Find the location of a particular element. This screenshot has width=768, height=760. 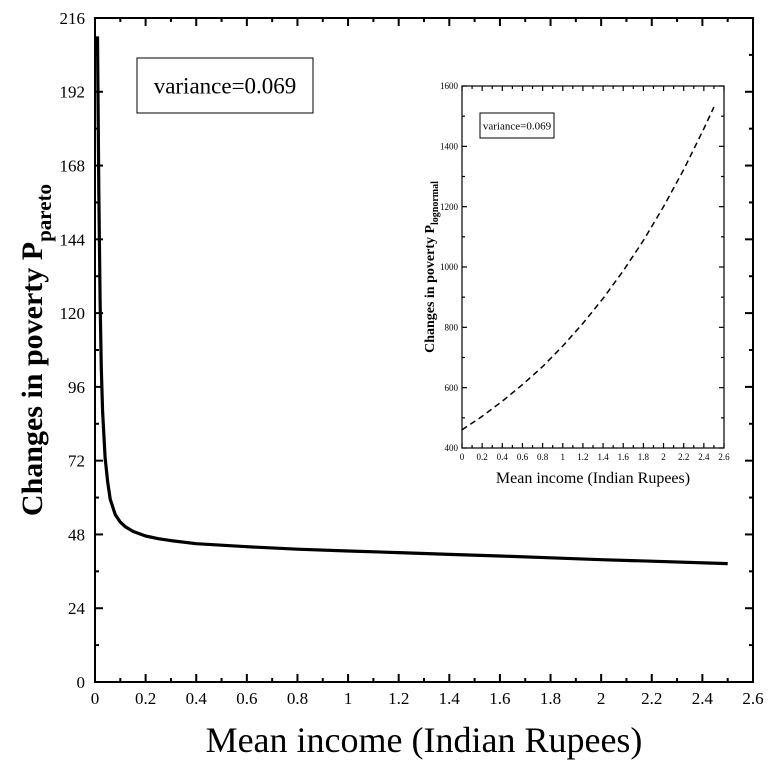

y-tick-label: 144 is located at coordinates (73, 239).